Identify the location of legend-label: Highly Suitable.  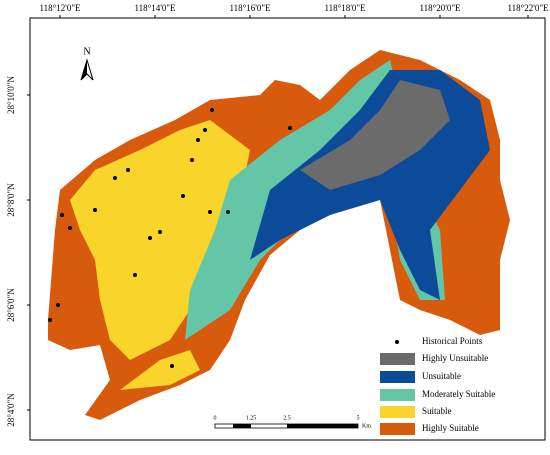
(450, 428).